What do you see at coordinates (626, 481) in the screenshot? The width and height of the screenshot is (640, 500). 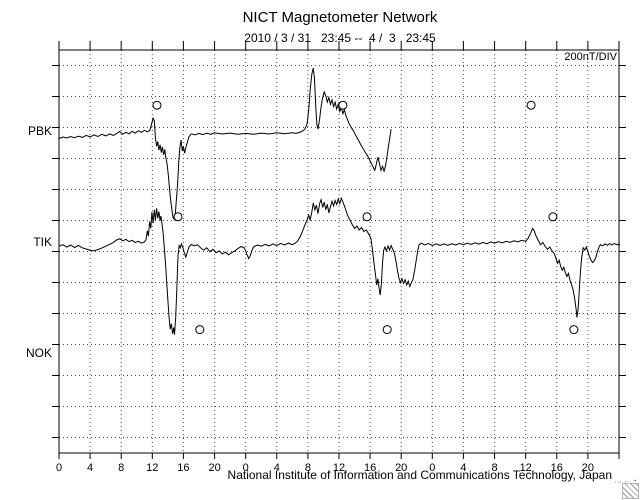 I see `fine-print: ,,, ,.. ▪` at bounding box center [626, 481].